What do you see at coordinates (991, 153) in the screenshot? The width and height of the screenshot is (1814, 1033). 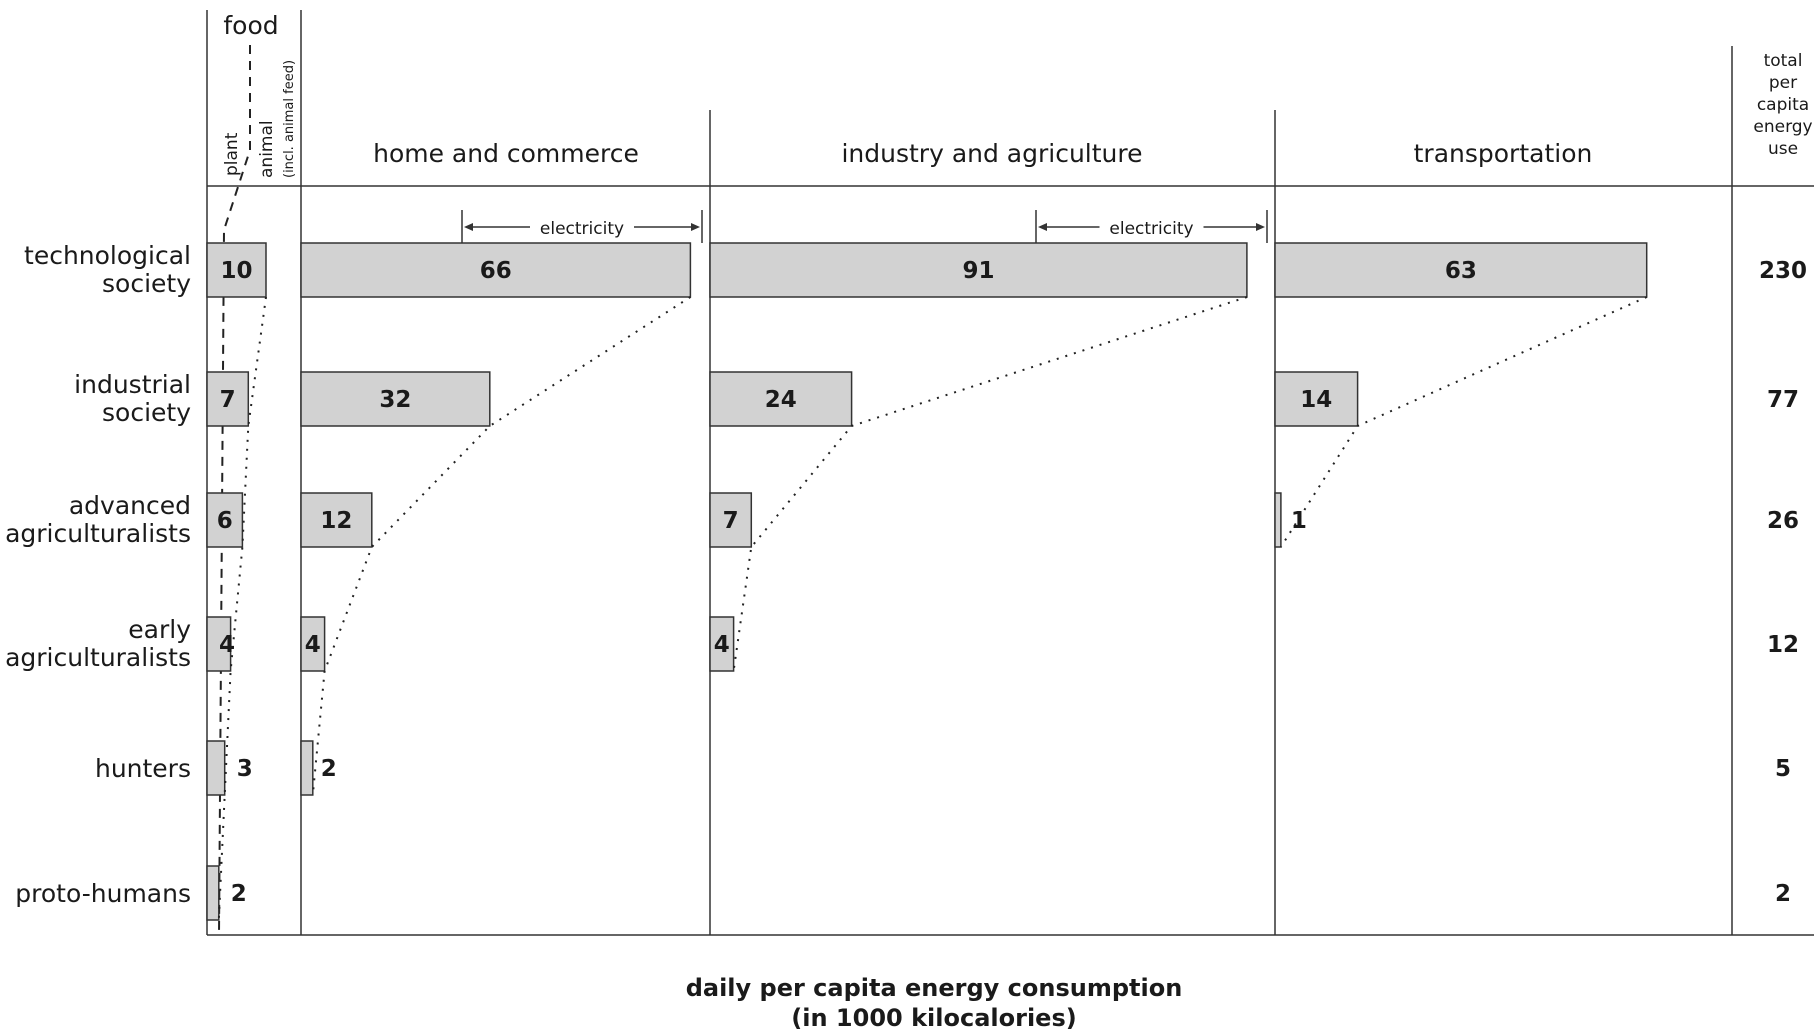 I see `panel-header-2: industry and agriculture` at bounding box center [991, 153].